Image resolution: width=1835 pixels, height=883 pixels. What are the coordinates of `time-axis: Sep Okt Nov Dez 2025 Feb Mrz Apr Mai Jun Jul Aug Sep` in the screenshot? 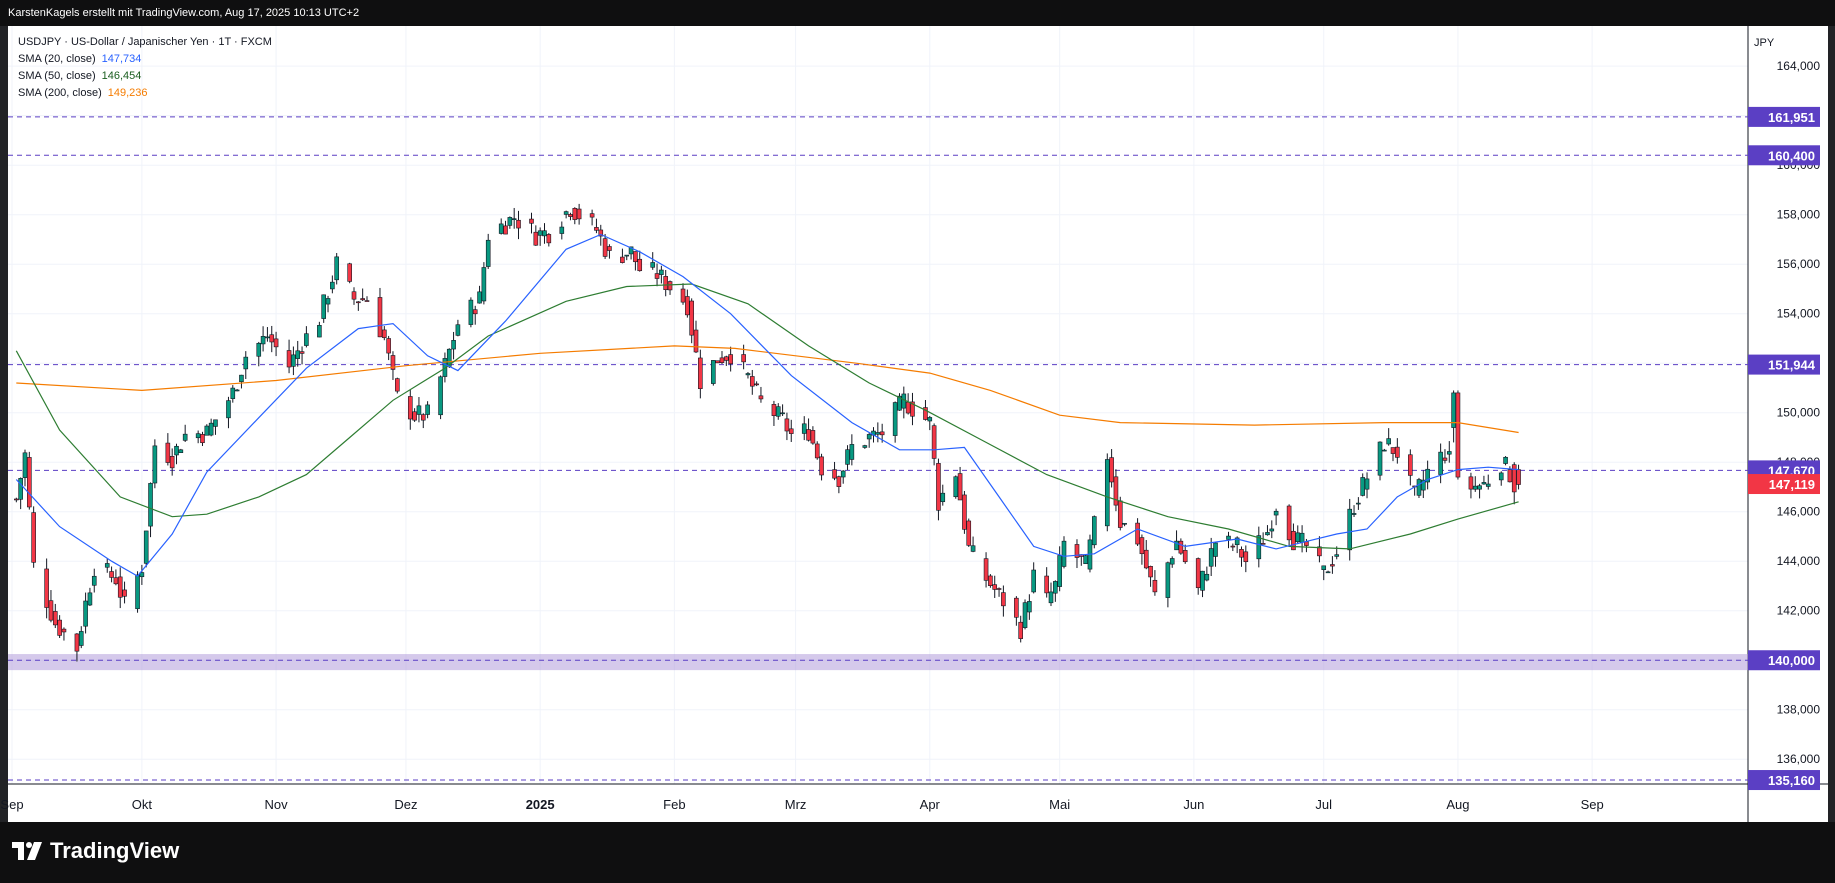 It's located at (801, 804).